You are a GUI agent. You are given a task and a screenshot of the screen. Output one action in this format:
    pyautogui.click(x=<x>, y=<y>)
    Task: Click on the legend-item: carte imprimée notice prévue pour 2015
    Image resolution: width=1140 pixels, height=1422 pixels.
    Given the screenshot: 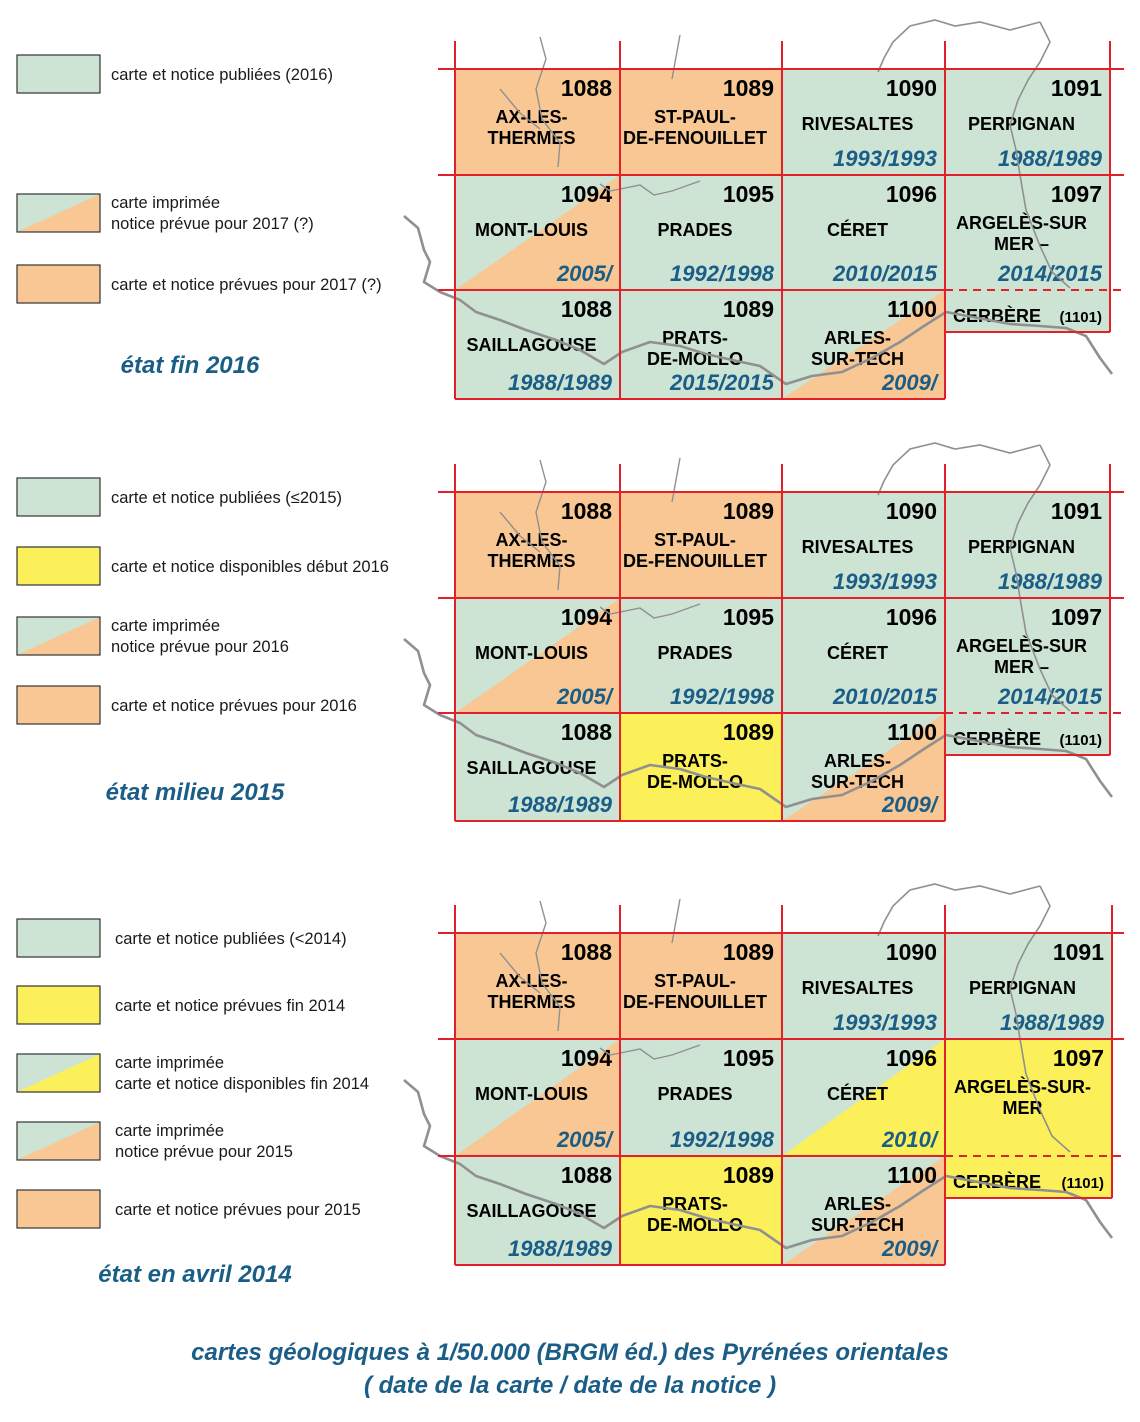 What is the action you would take?
    pyautogui.click(x=154, y=1141)
    